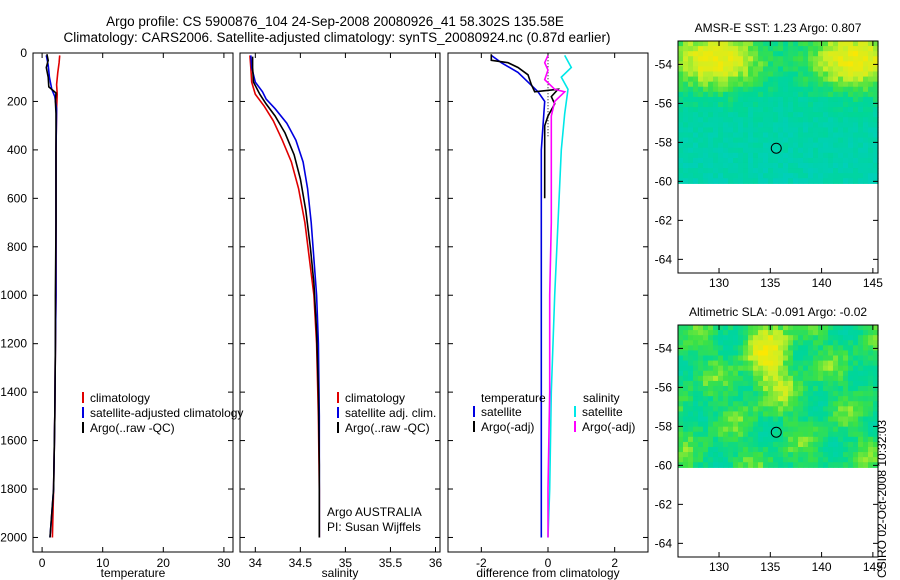  I want to click on y-tick-label: -54, so click(664, 64).